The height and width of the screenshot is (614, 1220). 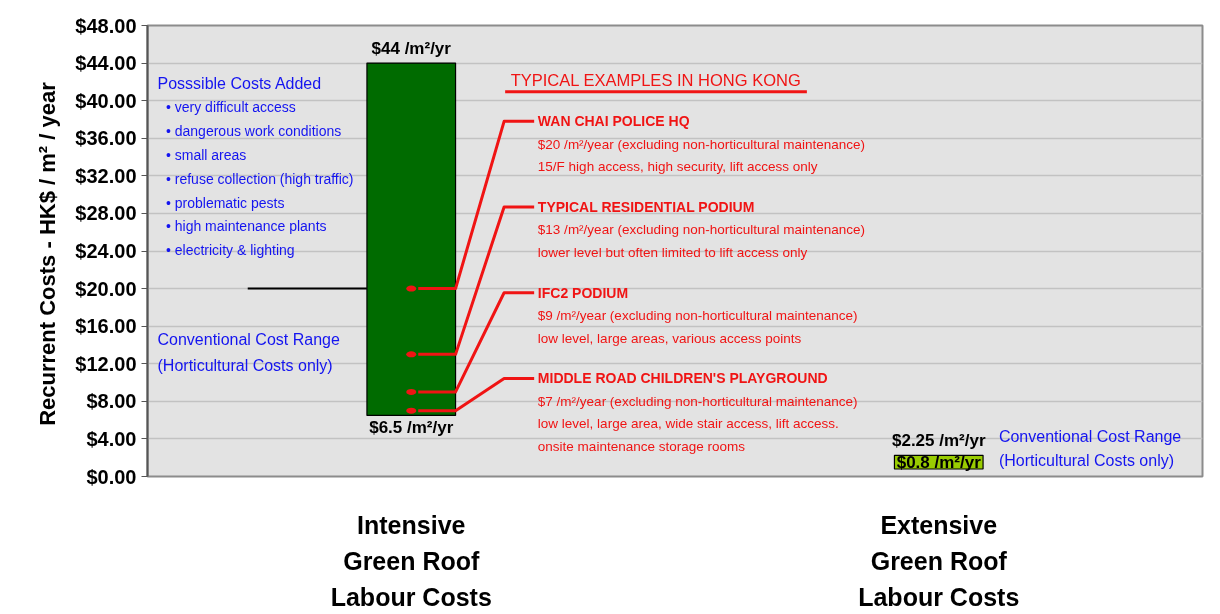 What do you see at coordinates (939, 462) in the screenshot?
I see `annotation: $0.8 /m²/yr` at bounding box center [939, 462].